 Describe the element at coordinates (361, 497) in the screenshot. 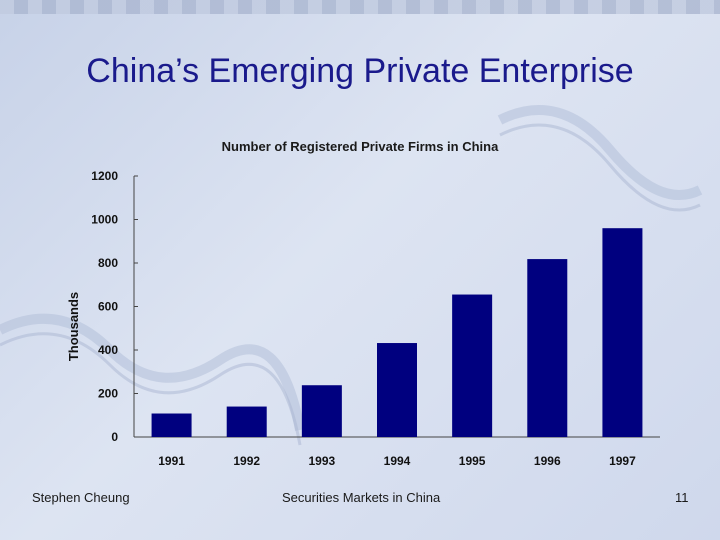

I see `footer-presentation-title: Securities Markets in China` at that location.